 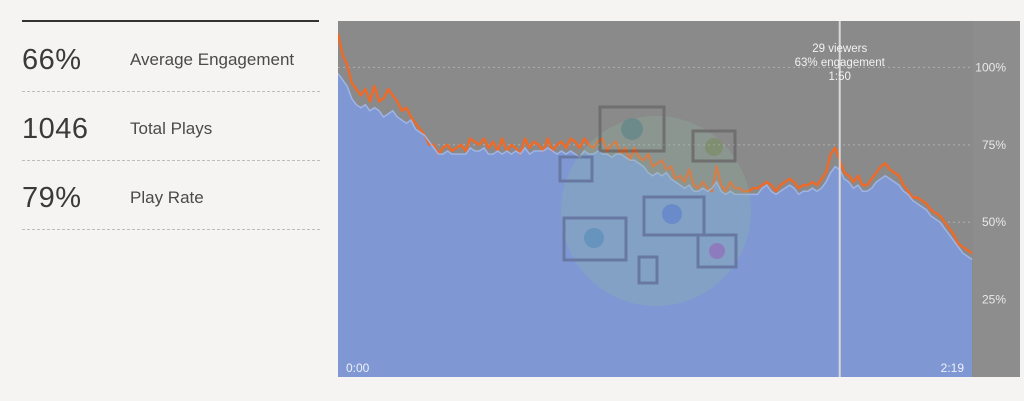 I want to click on watermark-monitor-center, so click(x=674, y=216).